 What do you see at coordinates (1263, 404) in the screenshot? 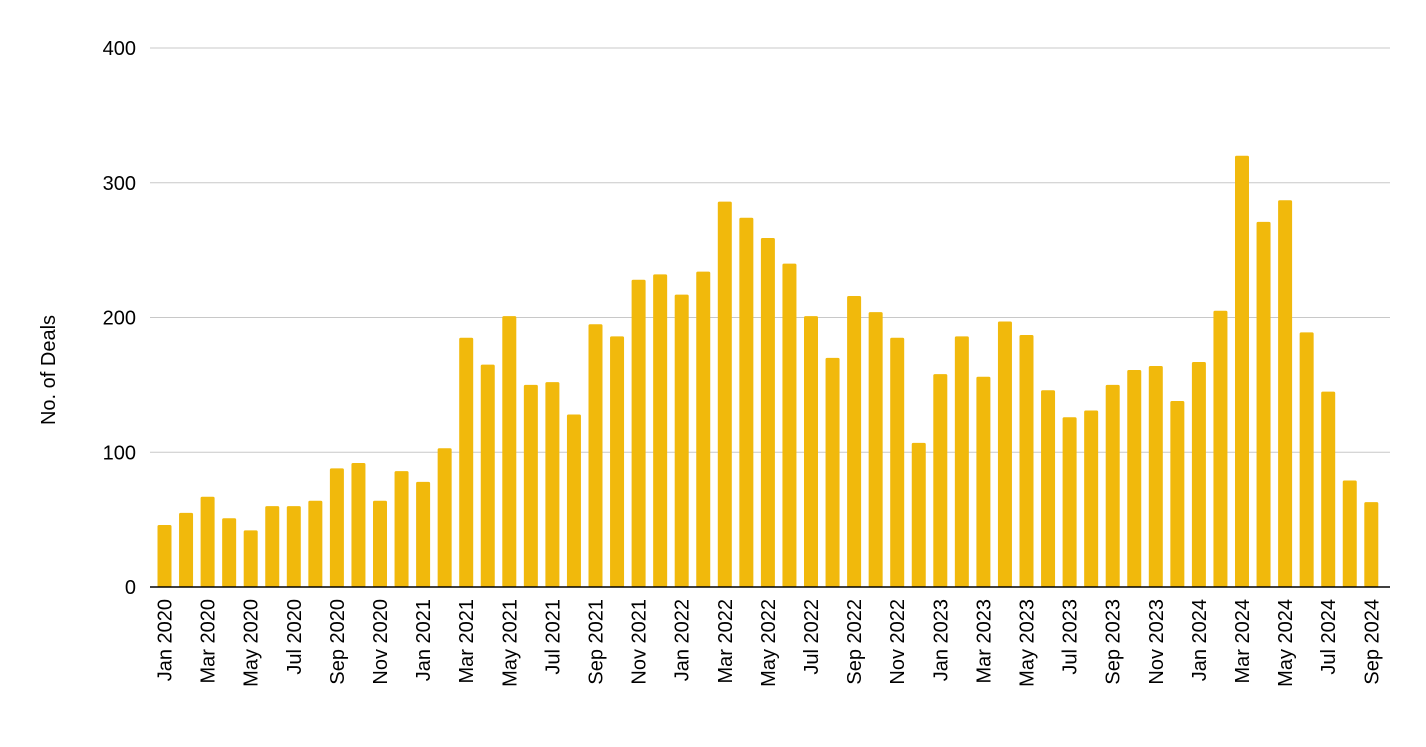
I see `bar-apr-2024` at bounding box center [1263, 404].